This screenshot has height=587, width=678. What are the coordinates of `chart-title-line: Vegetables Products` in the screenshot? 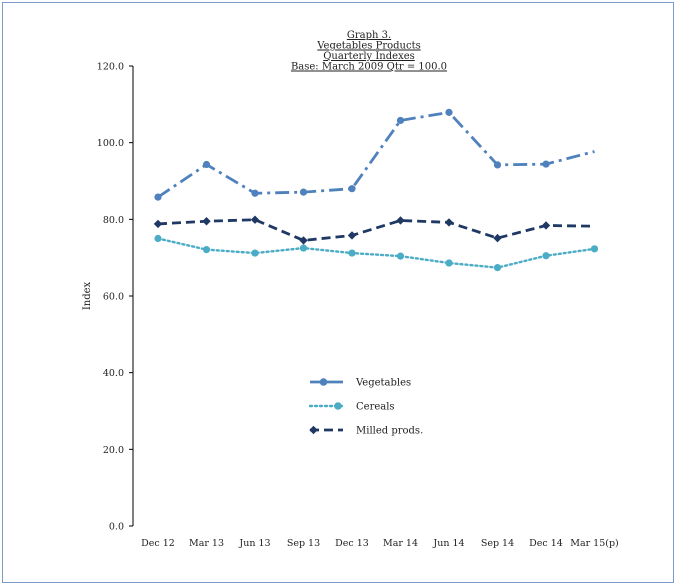 It's located at (368, 46).